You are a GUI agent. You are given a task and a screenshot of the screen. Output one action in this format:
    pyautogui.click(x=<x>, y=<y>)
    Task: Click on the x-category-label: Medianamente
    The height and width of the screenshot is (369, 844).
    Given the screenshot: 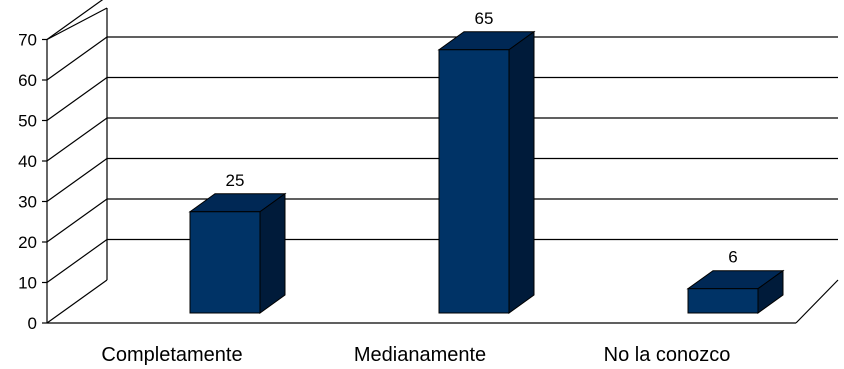 What is the action you would take?
    pyautogui.click(x=420, y=355)
    